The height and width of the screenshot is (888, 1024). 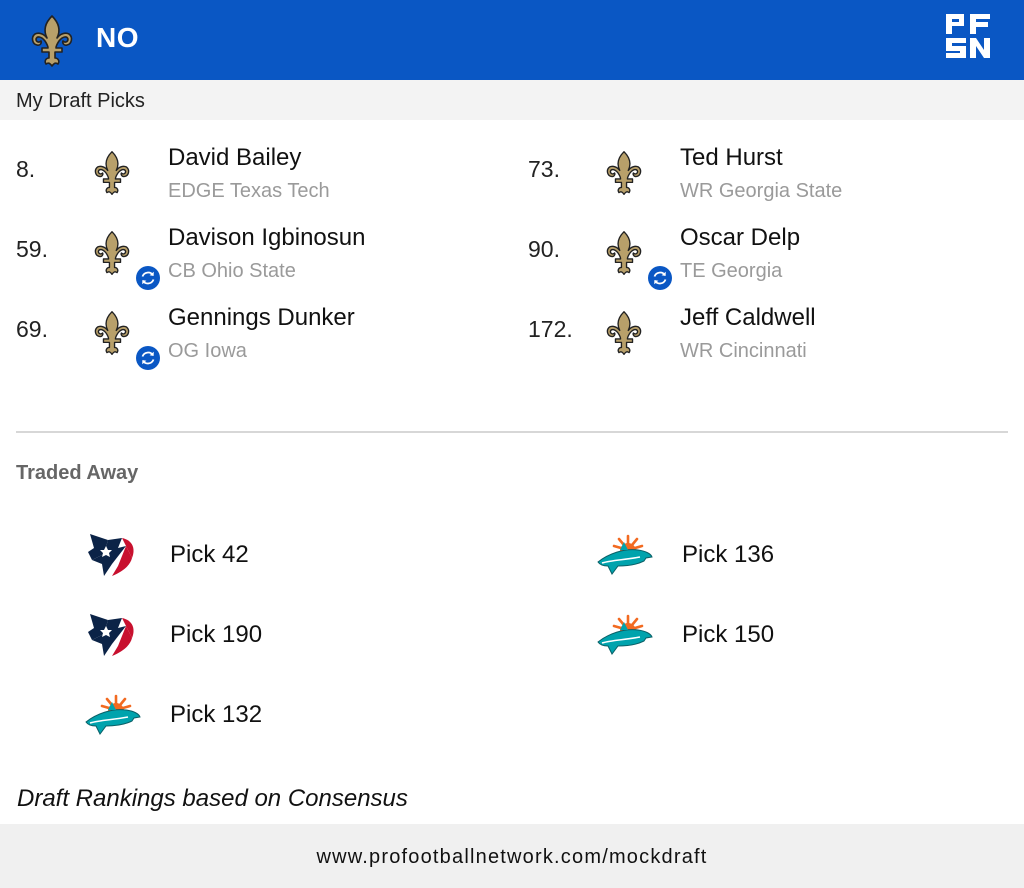 I want to click on traded-away-title: Traded Away, so click(x=77, y=473).